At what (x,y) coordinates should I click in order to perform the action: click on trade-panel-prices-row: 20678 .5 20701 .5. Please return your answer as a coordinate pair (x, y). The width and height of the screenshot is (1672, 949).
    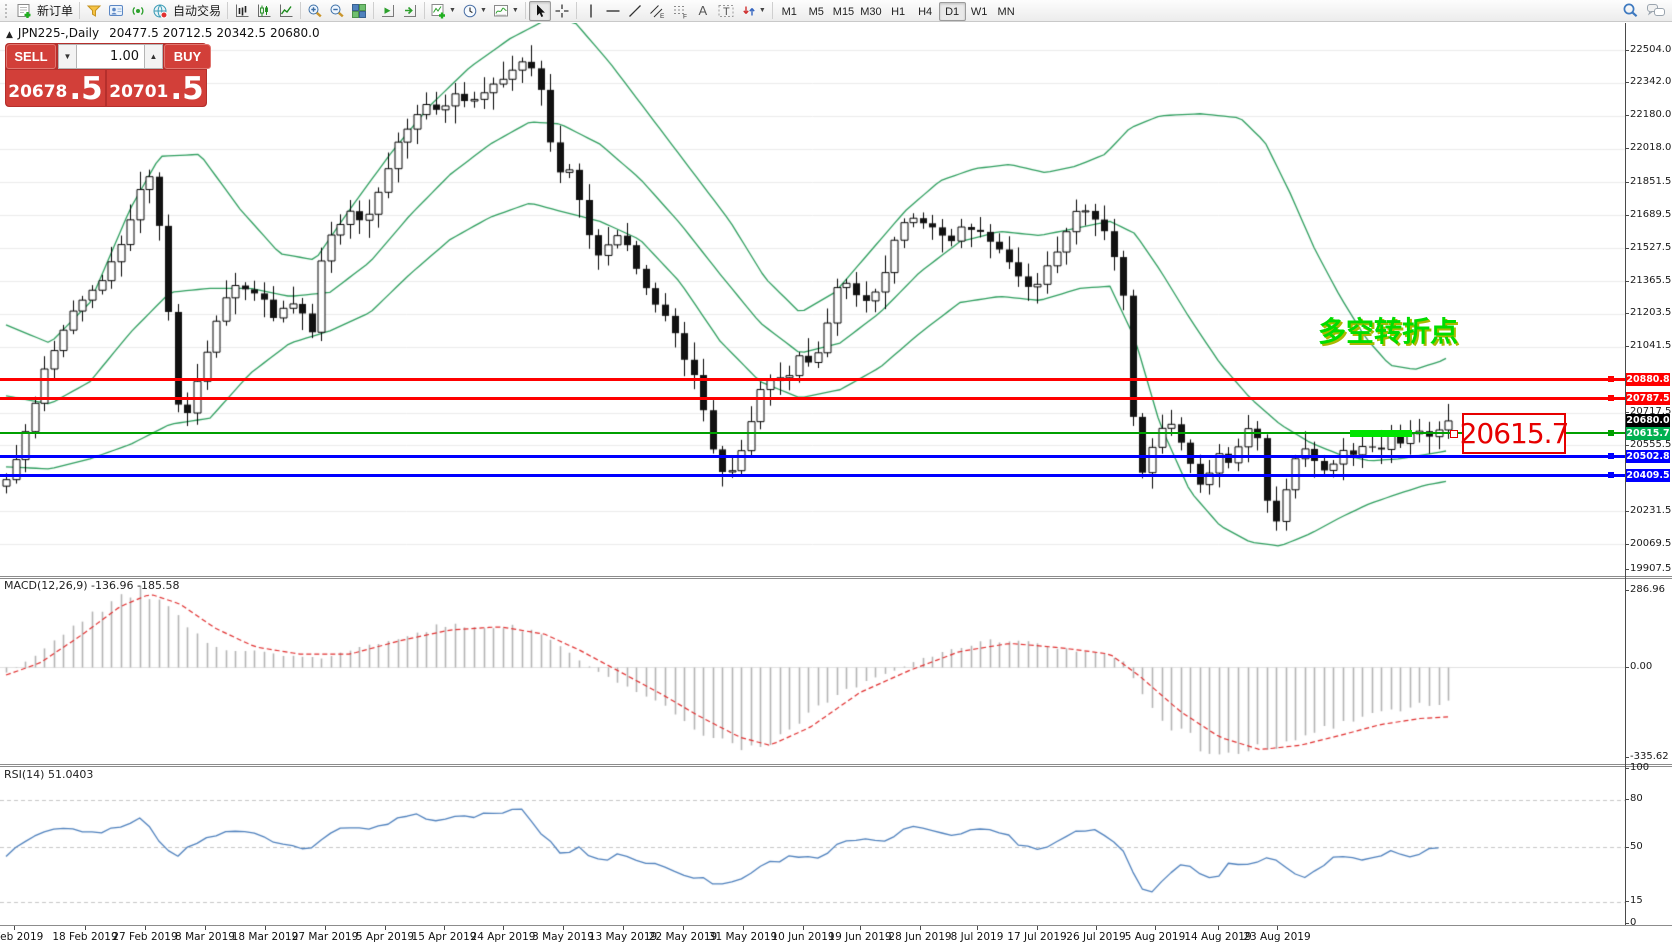
    Looking at the image, I should click on (106, 88).